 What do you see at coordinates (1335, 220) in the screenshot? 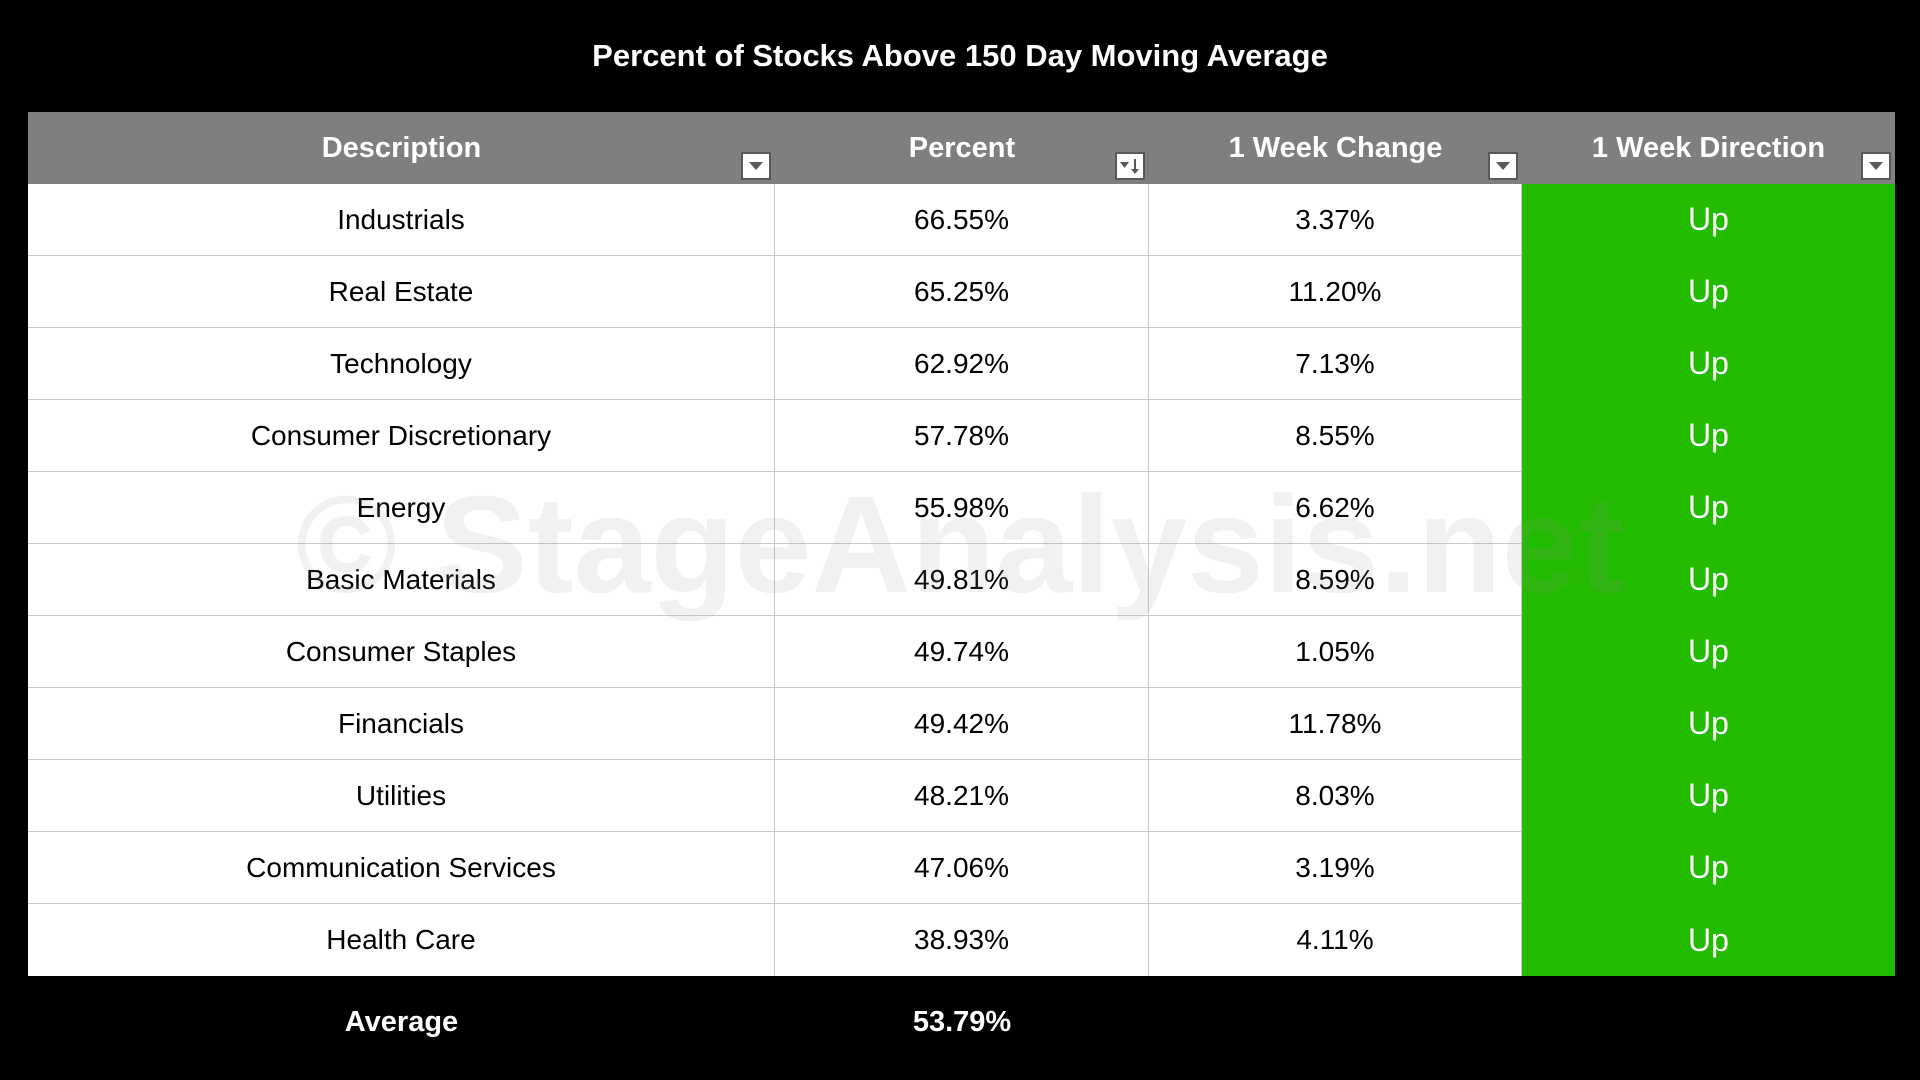
I see `week-change-cell: 3.37%` at bounding box center [1335, 220].